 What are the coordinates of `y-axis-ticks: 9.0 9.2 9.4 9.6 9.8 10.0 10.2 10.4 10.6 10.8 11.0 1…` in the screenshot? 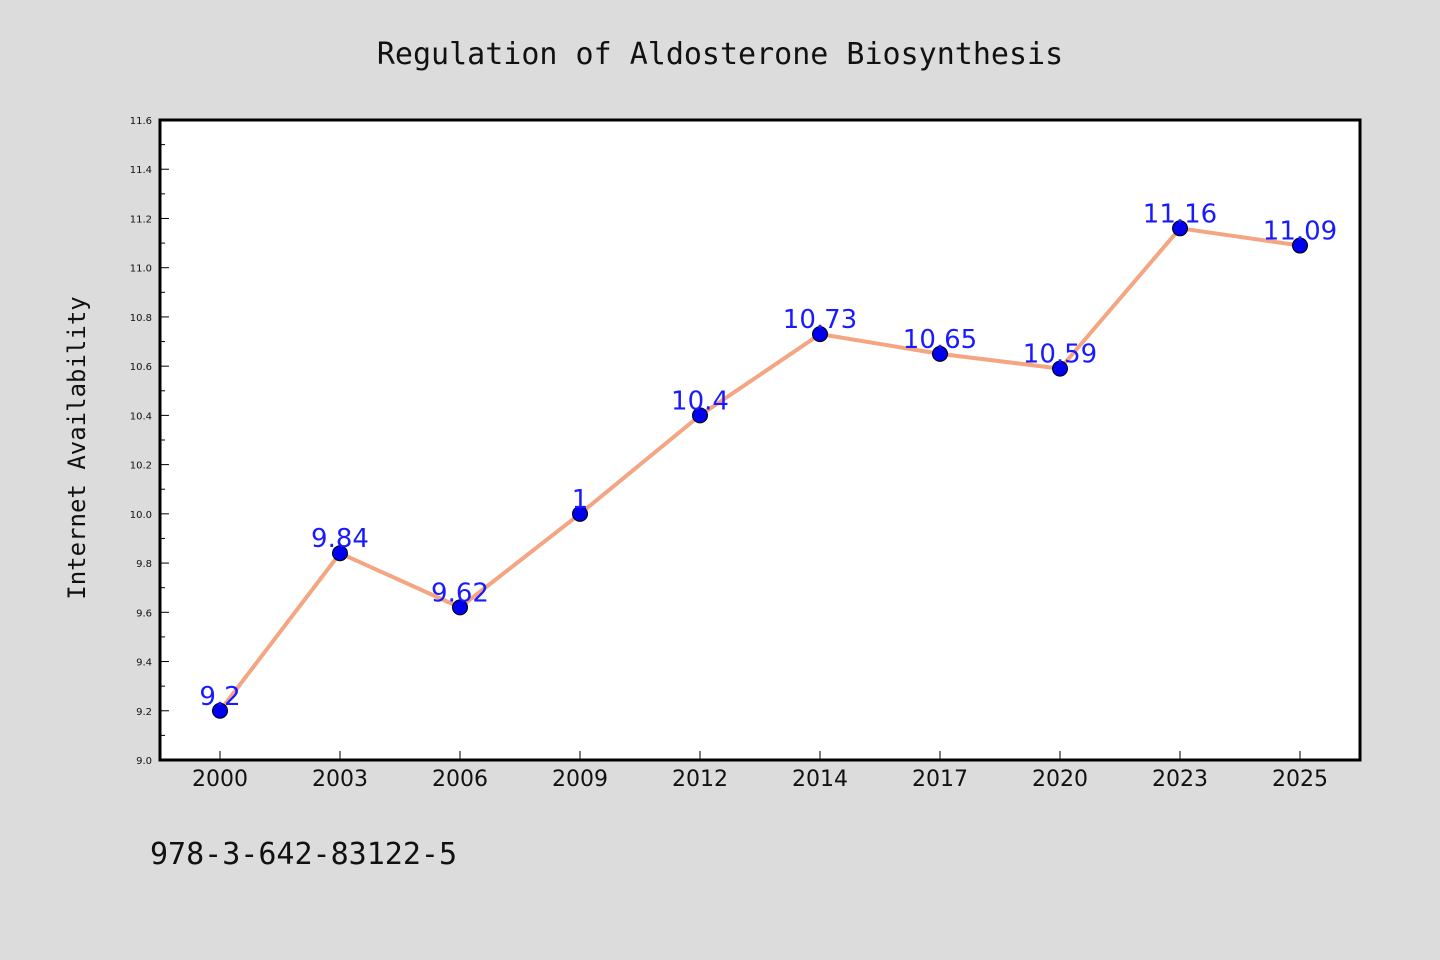 It's located at (149, 441).